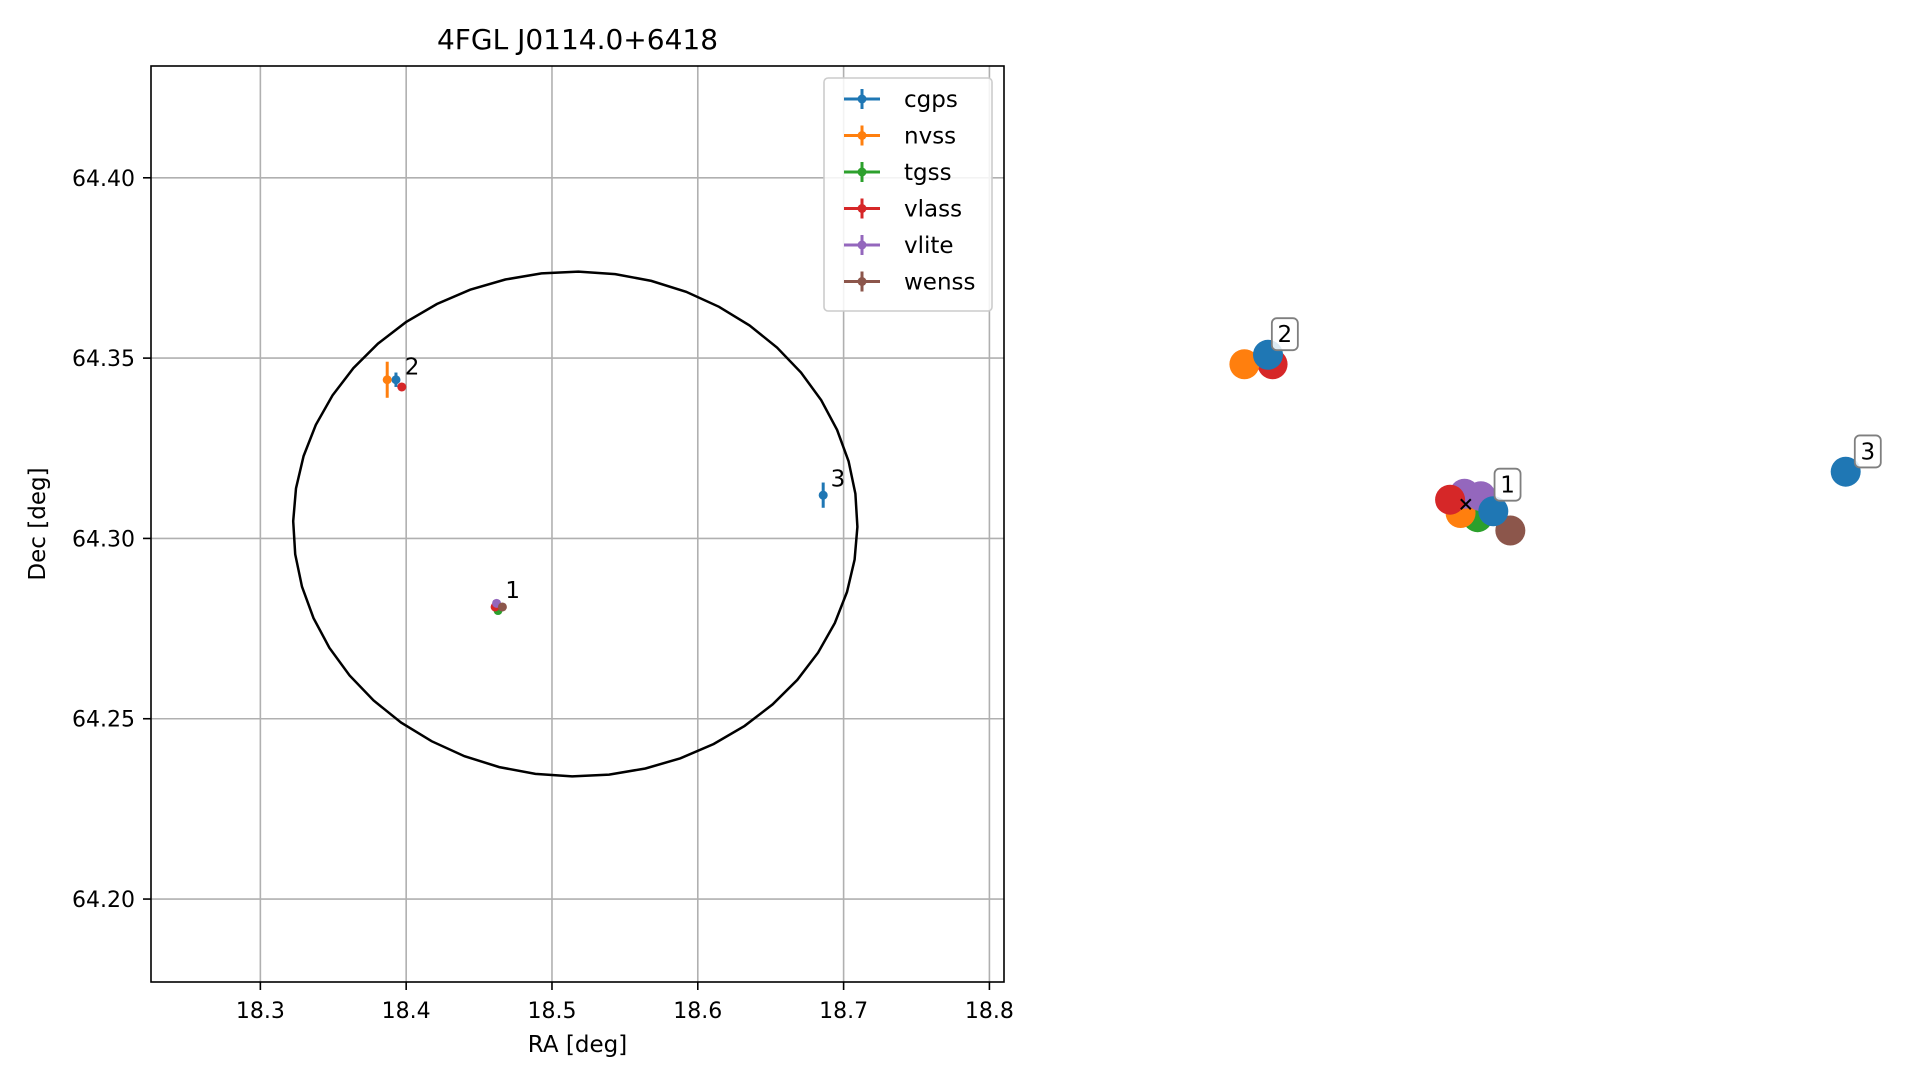 This screenshot has width=1919, height=1080. What do you see at coordinates (103, 900) in the screenshot?
I see `y-tick-label: 64.20` at bounding box center [103, 900].